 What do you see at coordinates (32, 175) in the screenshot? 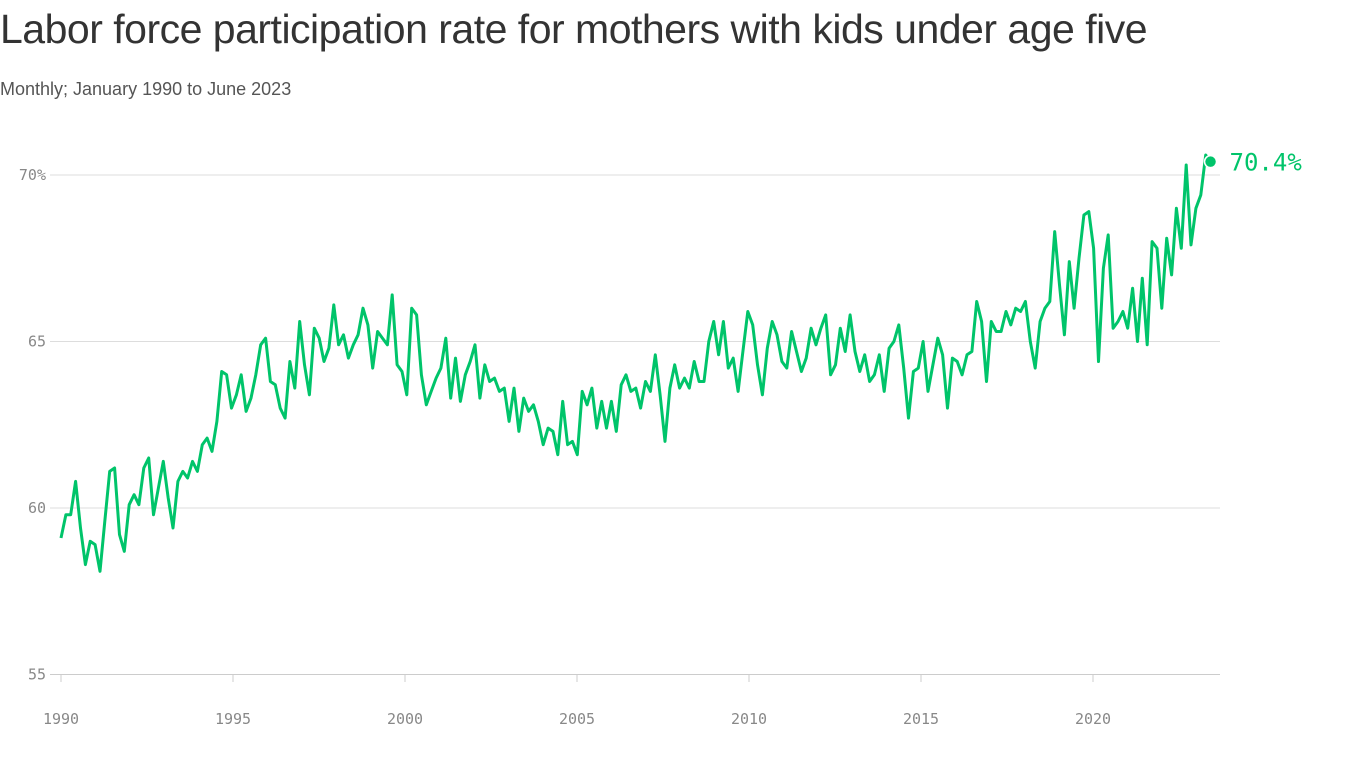
I see `y-tick-label: 70%` at bounding box center [32, 175].